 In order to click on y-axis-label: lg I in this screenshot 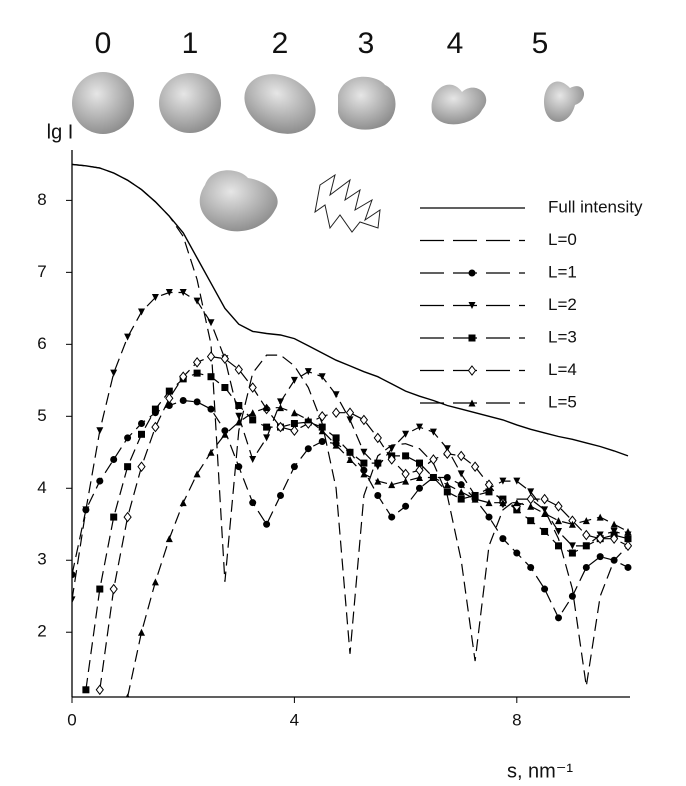, I will do `click(60, 132)`.